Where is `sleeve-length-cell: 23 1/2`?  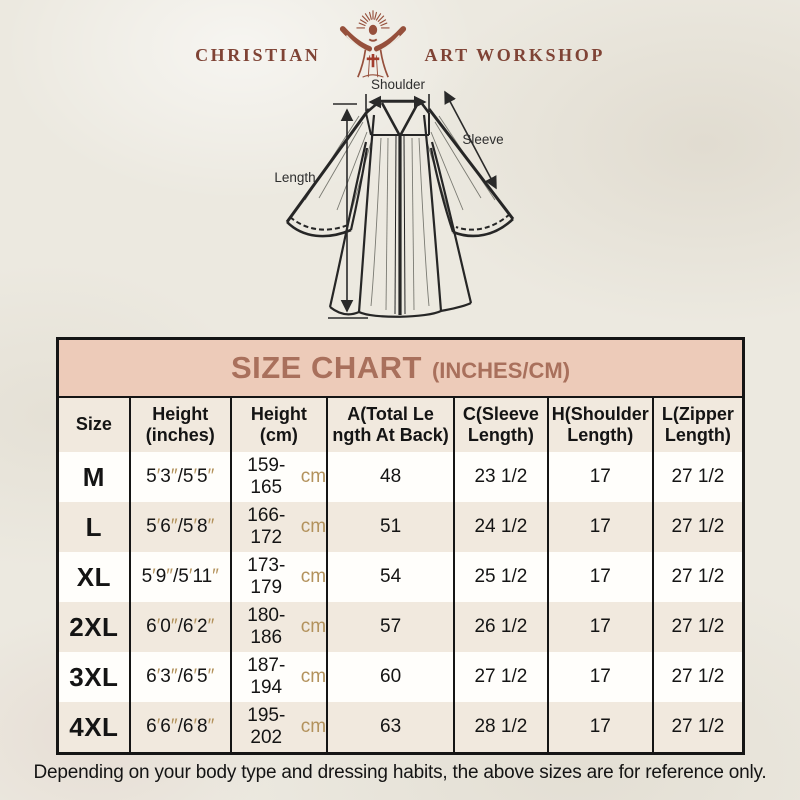 sleeve-length-cell: 23 1/2 is located at coordinates (502, 477).